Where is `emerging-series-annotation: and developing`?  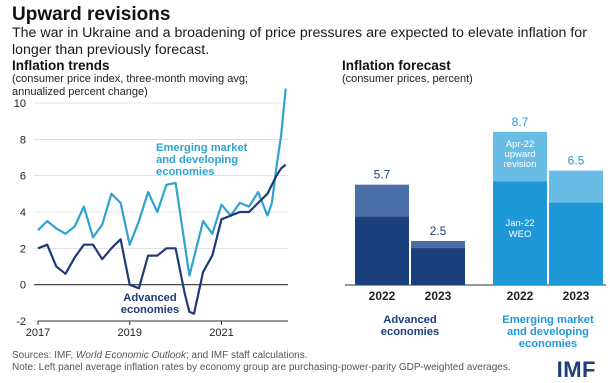
emerging-series-annotation: and developing is located at coordinates (197, 160).